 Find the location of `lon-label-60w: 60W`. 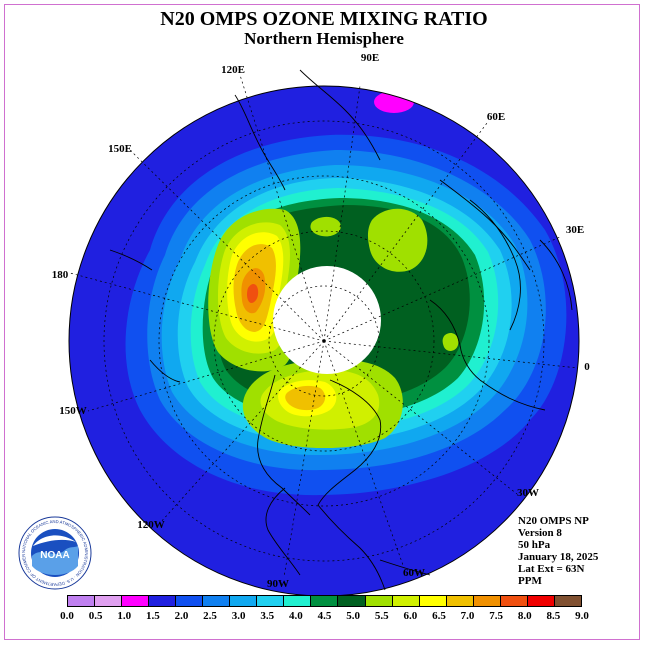

lon-label-60w: 60W is located at coordinates (414, 573).